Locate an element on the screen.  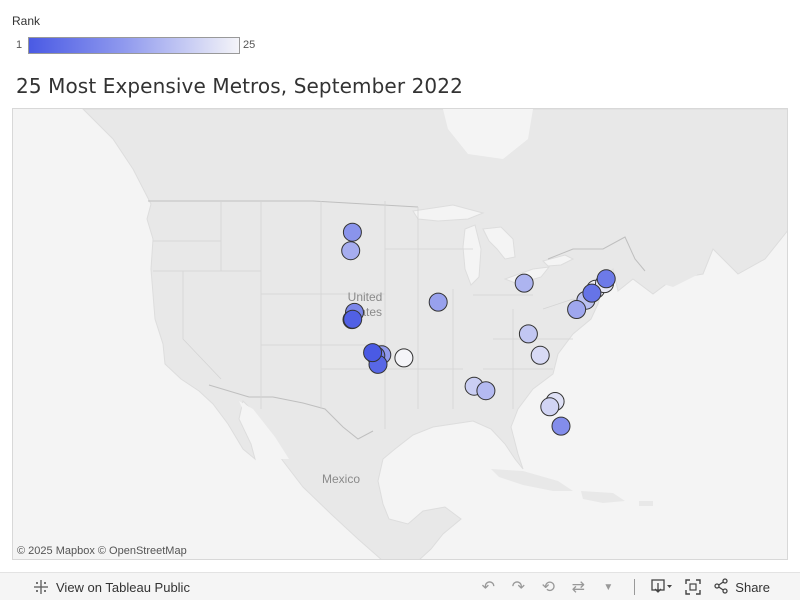
gulf-of-california is located at coordinates (264, 430).